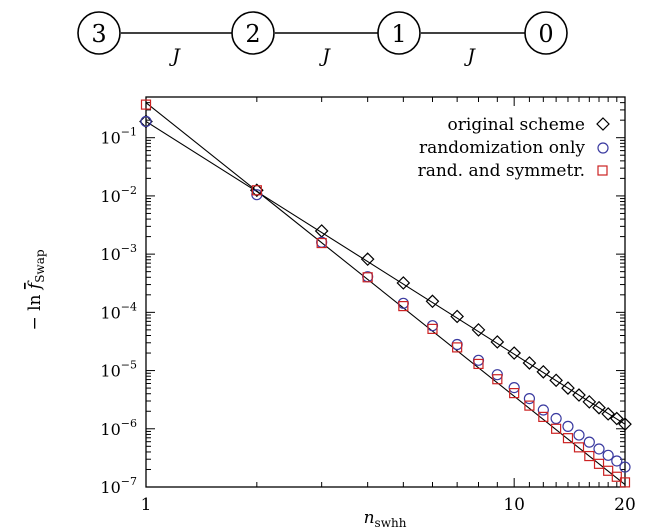 The height and width of the screenshot is (531, 646). Describe the element at coordinates (602, 170) in the screenshot. I see `legend-marker-square` at that location.